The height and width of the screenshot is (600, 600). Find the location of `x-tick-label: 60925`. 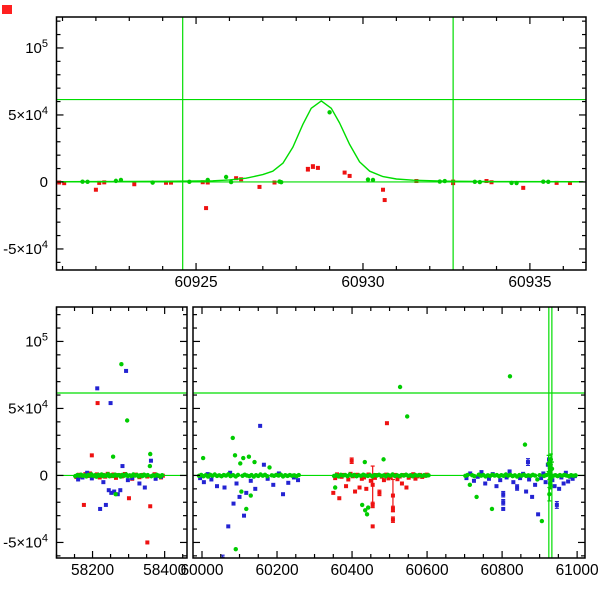

x-tick-label: 60925 is located at coordinates (195, 282).